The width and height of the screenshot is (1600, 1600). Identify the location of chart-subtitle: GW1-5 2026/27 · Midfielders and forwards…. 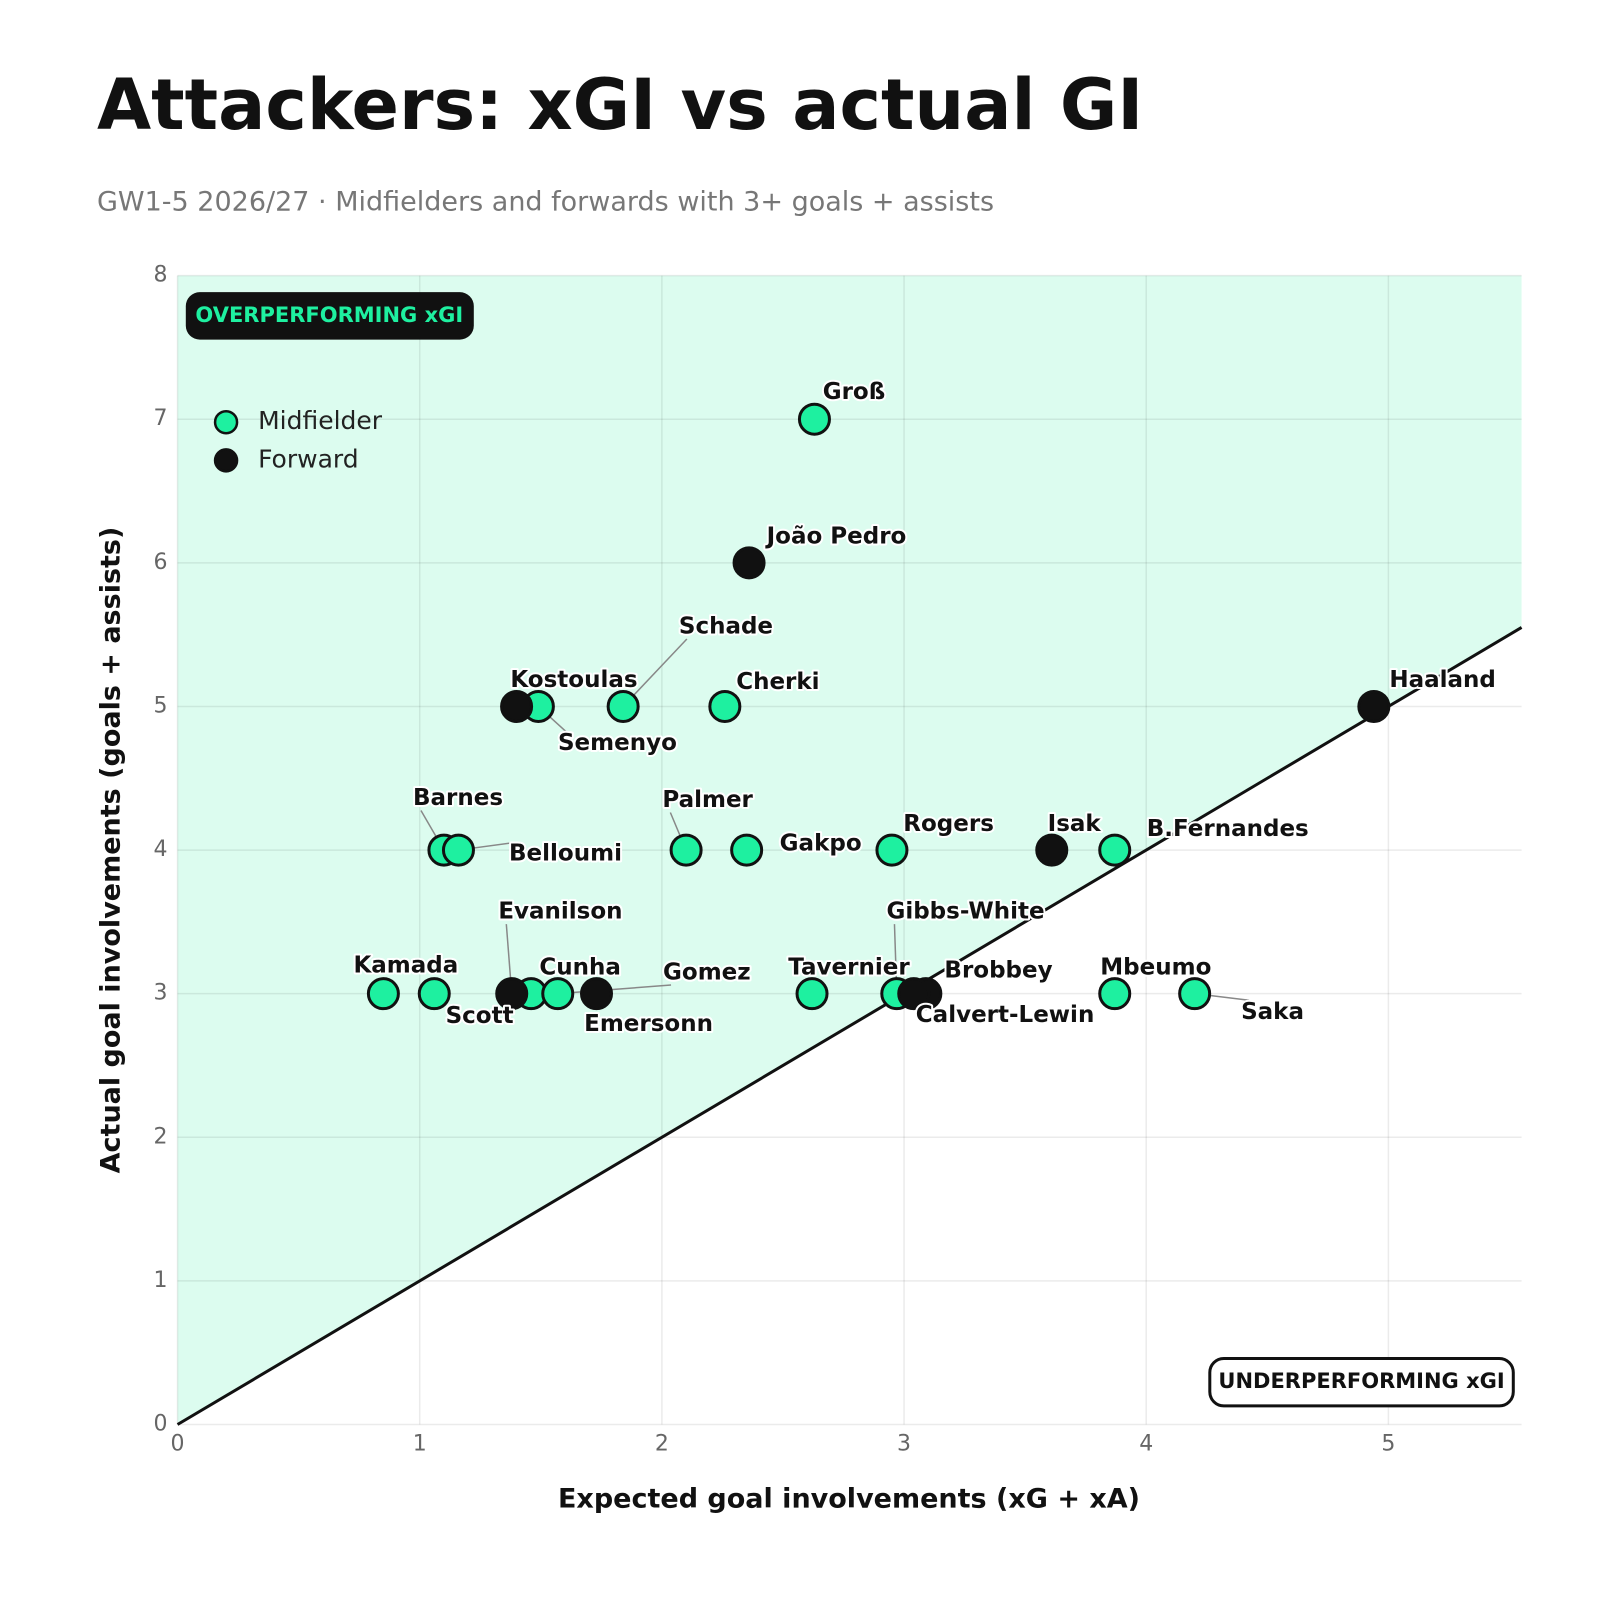
(545, 202).